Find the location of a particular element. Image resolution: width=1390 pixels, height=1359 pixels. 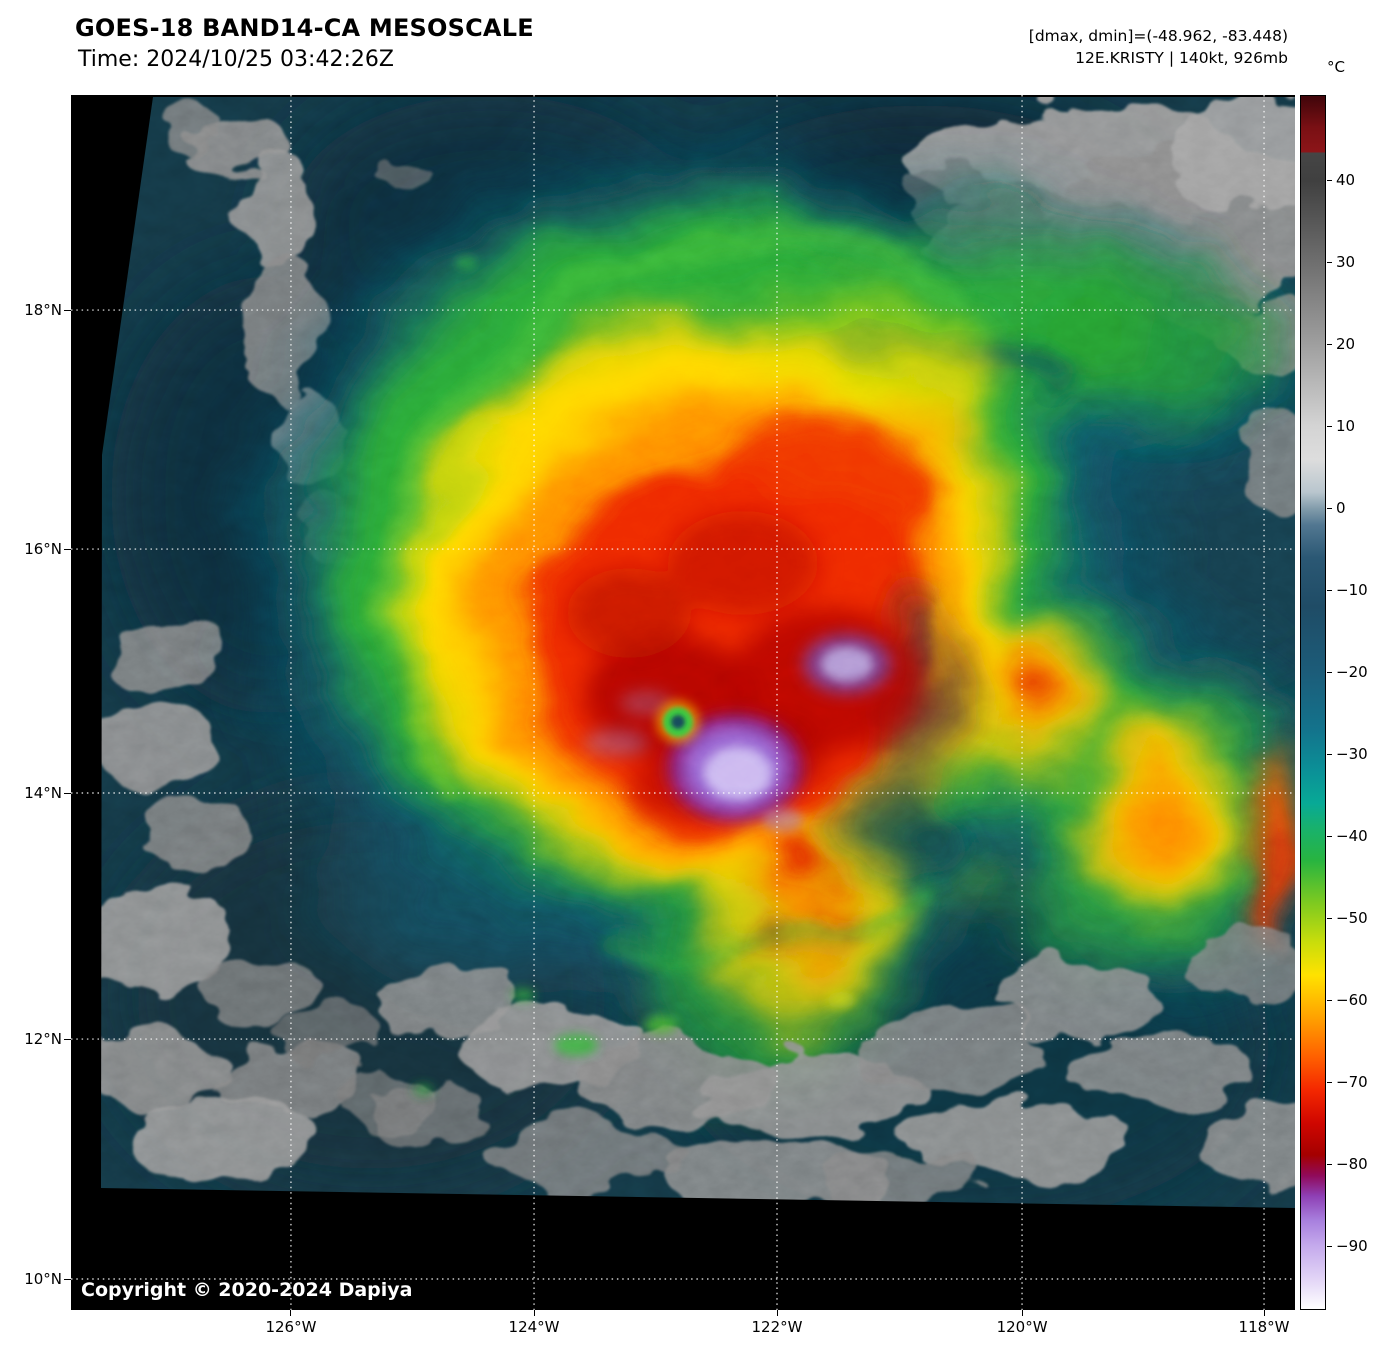

latitude-tick-label: 10°N is located at coordinates (43, 1279).